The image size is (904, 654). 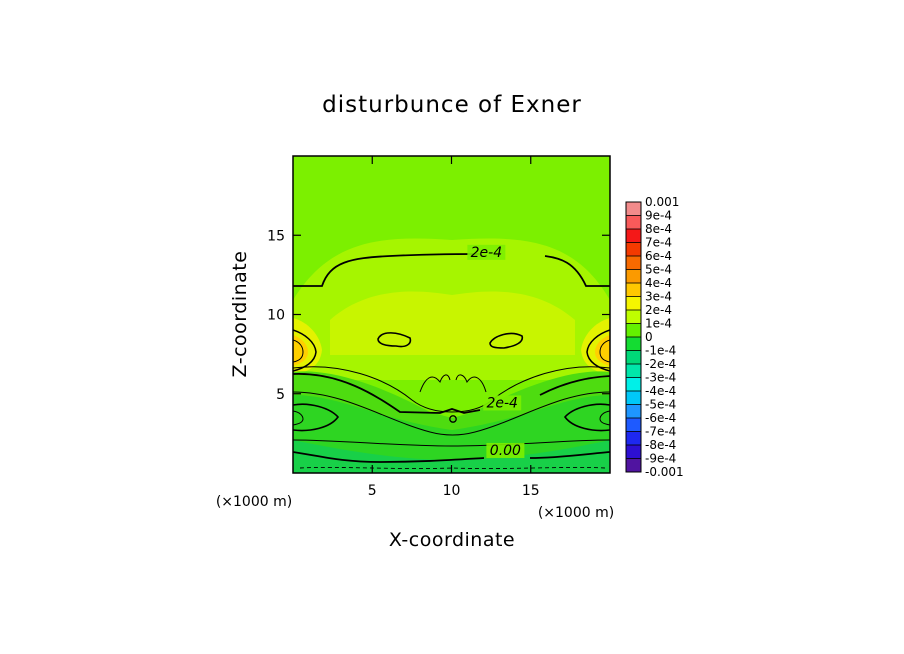 What do you see at coordinates (660, 418) in the screenshot?
I see `colorbar-label: -6e-4` at bounding box center [660, 418].